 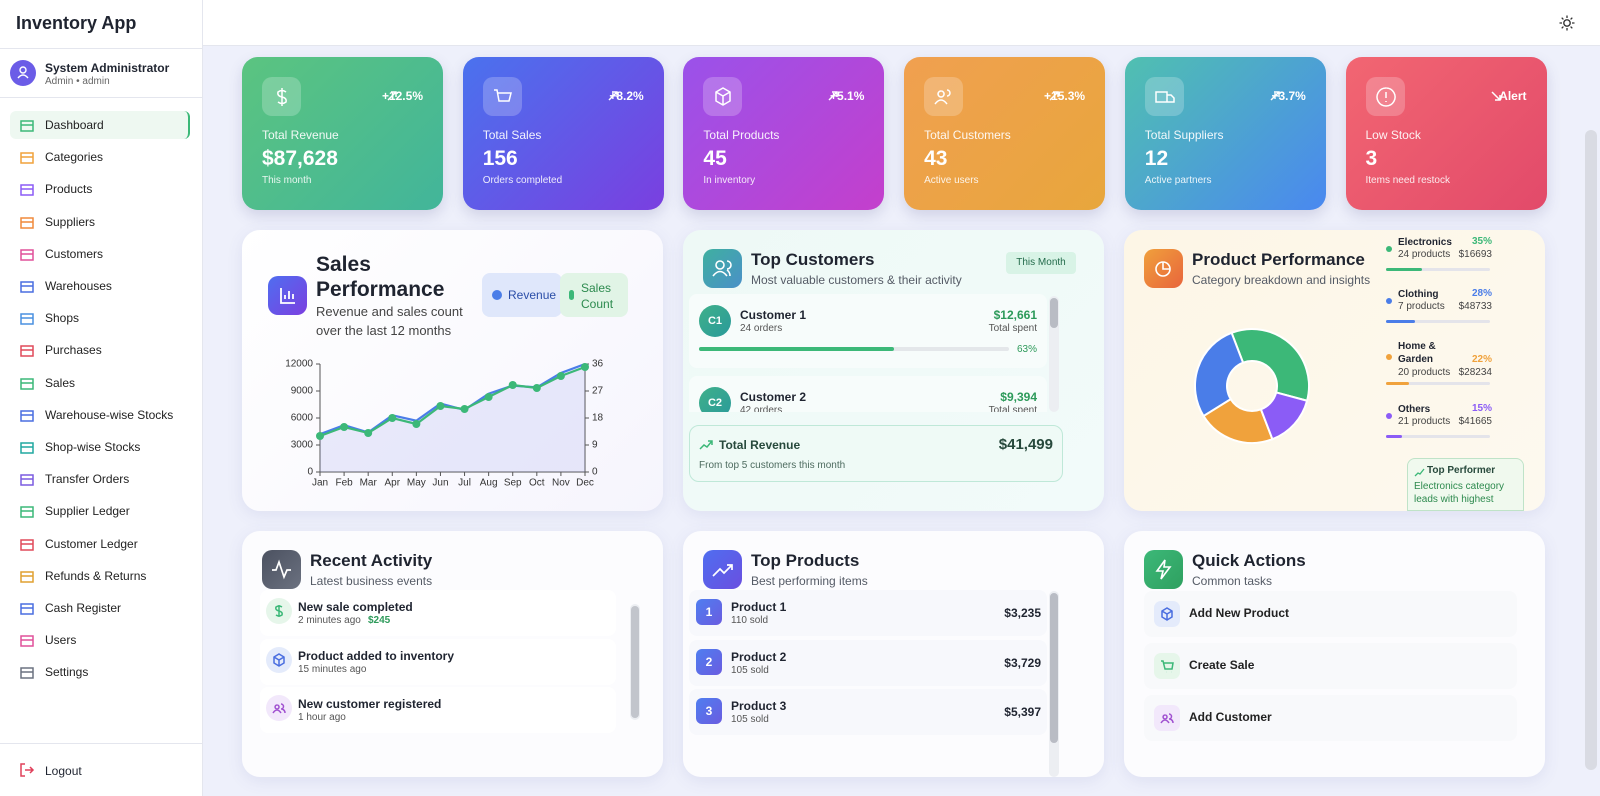 I want to click on badge: This Month, so click(x=1041, y=263).